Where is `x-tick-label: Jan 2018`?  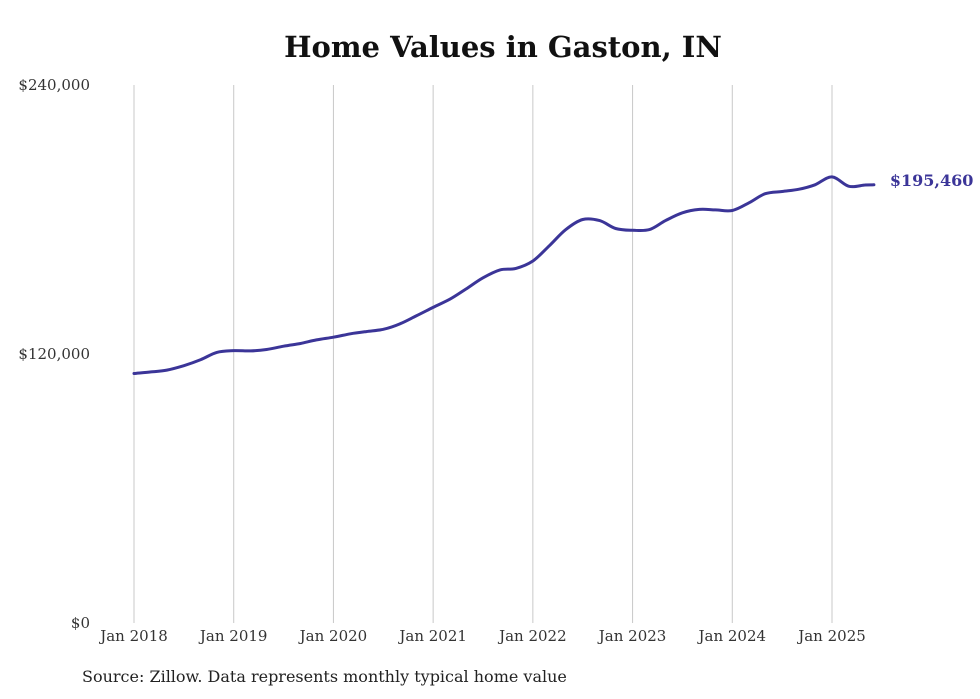
x-tick-label: Jan 2018 is located at coordinates (133, 636).